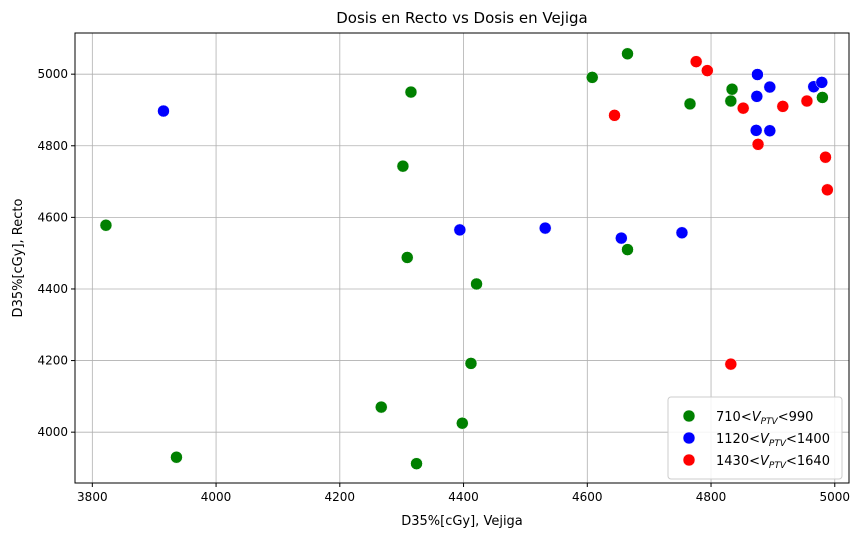 This screenshot has height=538, width=859. What do you see at coordinates (587, 497) in the screenshot?
I see `x-tick-label: 4600` at bounding box center [587, 497].